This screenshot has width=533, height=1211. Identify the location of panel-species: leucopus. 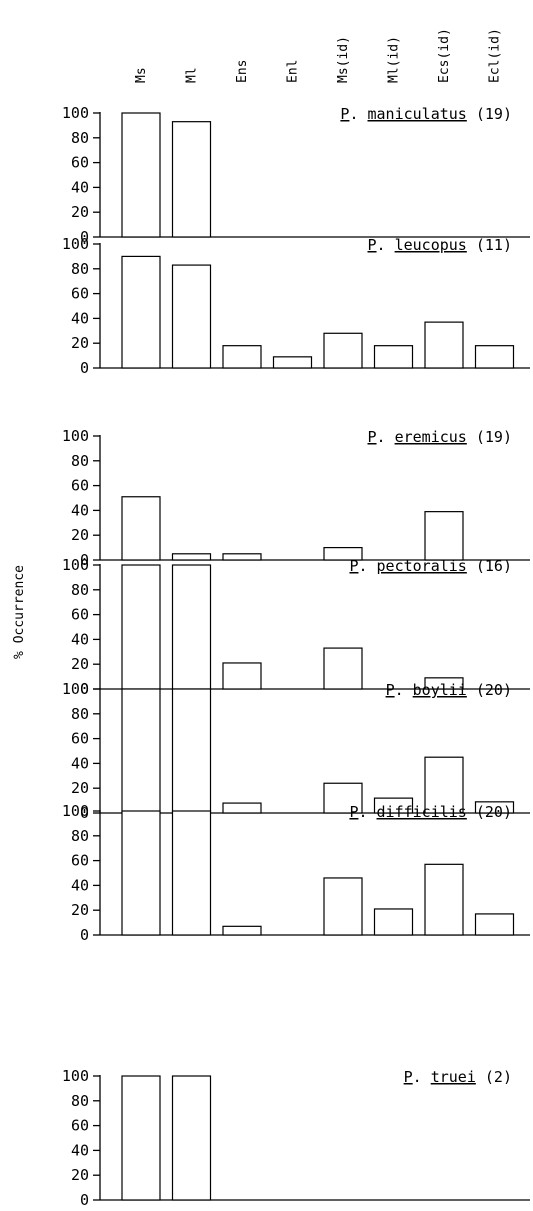
(431, 245).